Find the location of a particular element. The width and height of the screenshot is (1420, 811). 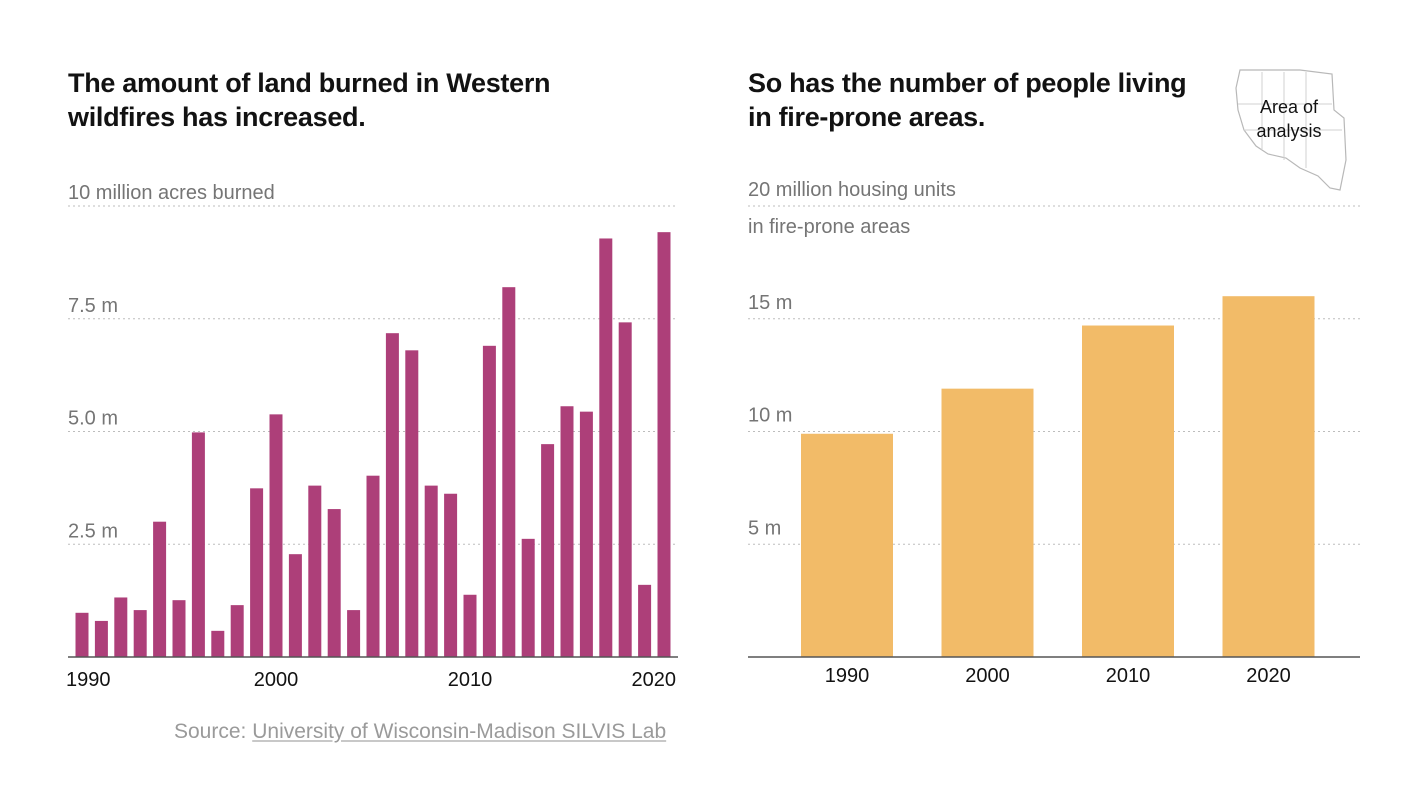

bar-1999 is located at coordinates (257, 572).